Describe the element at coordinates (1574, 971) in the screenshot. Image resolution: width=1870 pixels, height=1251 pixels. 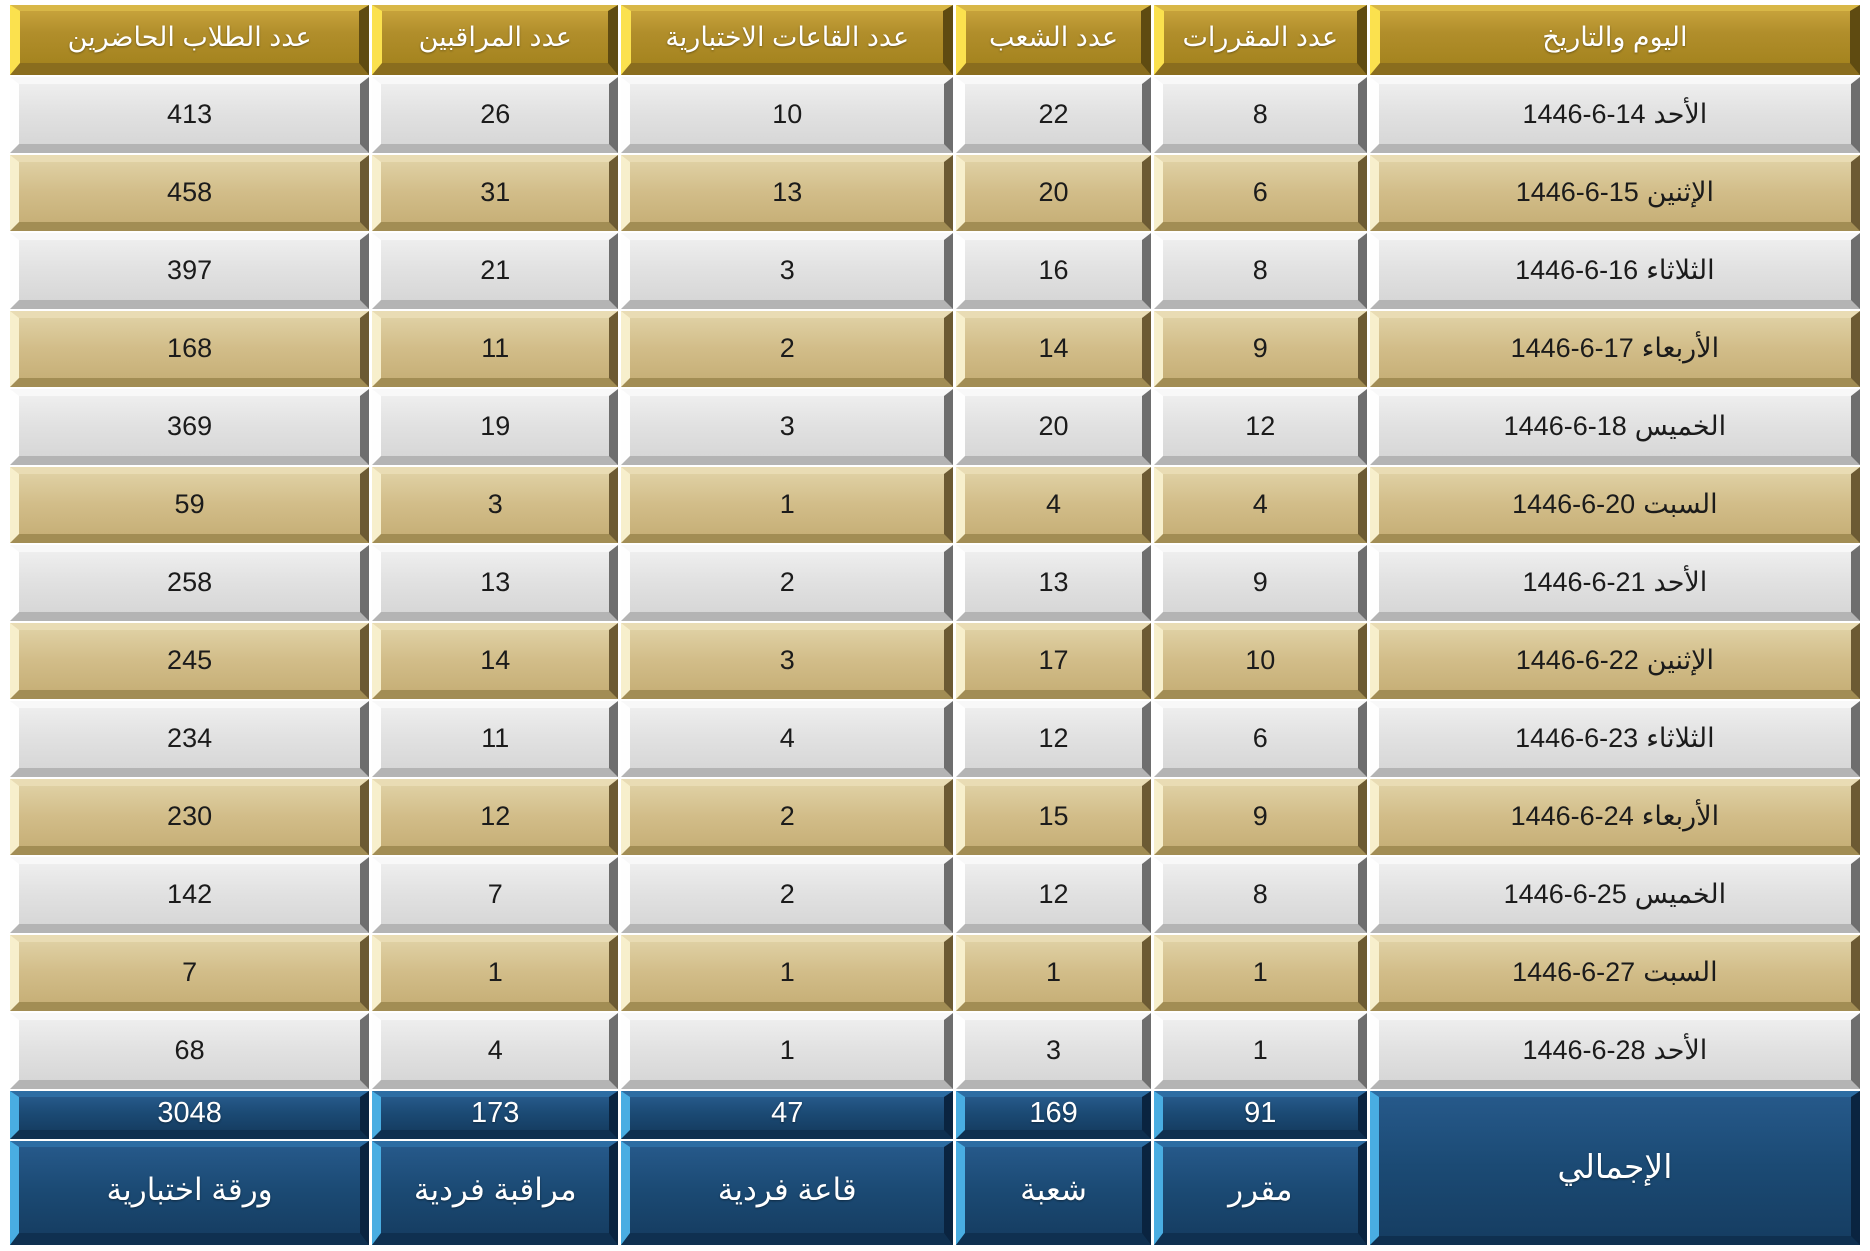
I see `date-value: 1446-6-27` at that location.